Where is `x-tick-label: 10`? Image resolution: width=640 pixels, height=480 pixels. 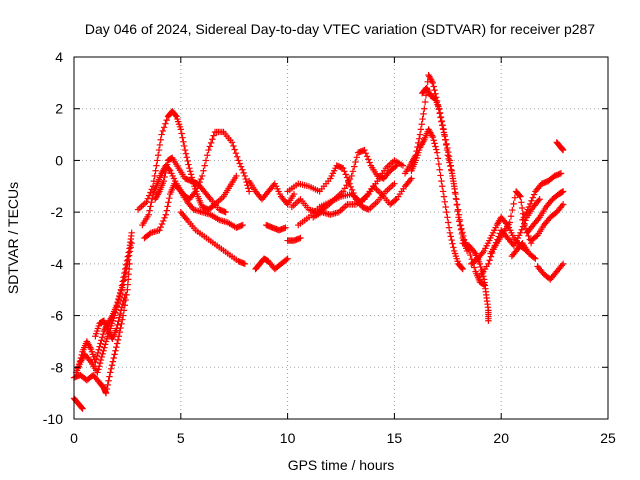 x-tick-label: 10 is located at coordinates (288, 438).